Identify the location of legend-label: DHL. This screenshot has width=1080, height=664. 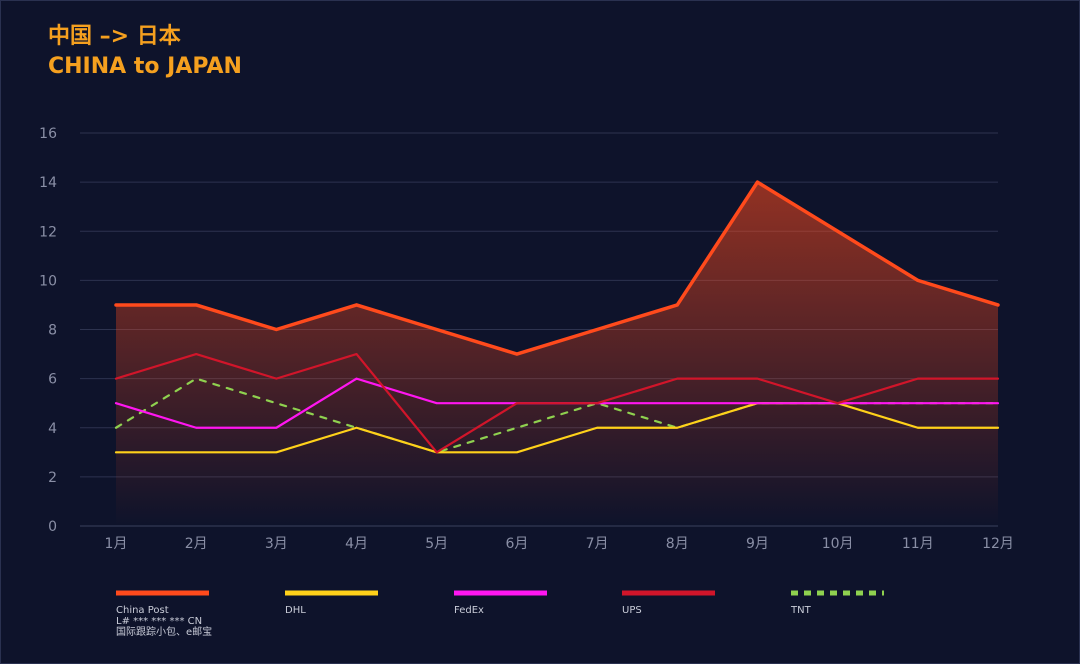
(295, 610).